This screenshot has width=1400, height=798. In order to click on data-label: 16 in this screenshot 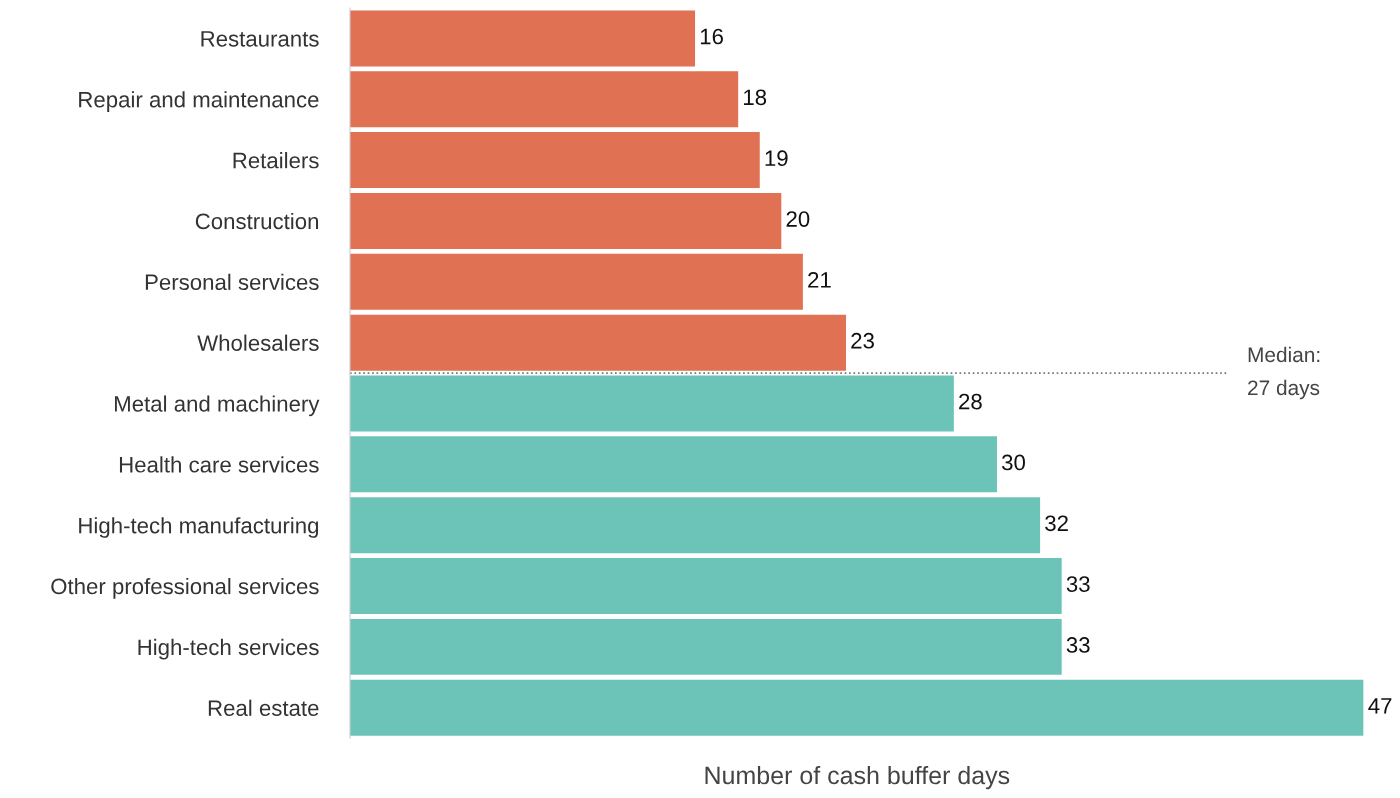, I will do `click(711, 36)`.